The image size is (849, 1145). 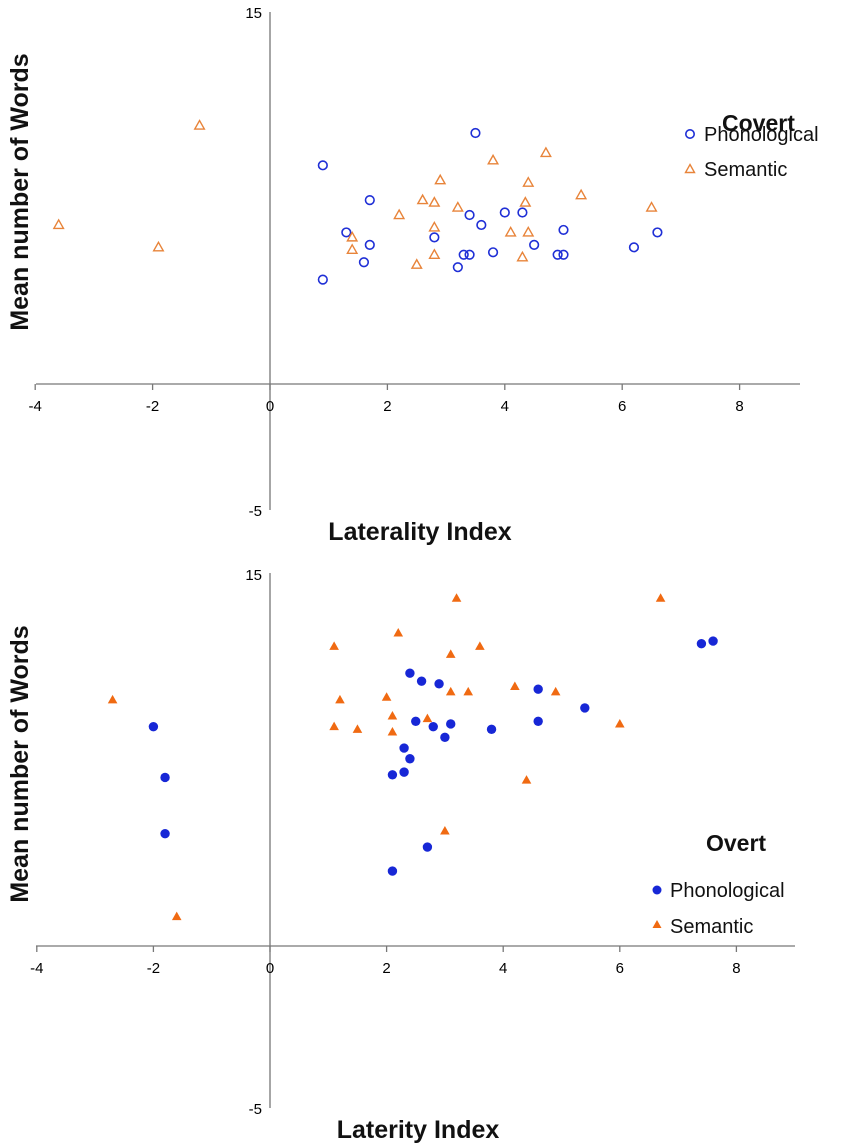 I want to click on y-tick-label-top: 15, so click(x=253, y=575).